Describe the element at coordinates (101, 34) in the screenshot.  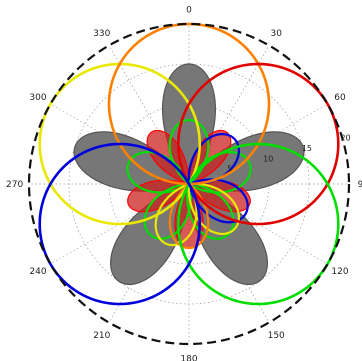
I see `angle-tick-330: 330` at that location.